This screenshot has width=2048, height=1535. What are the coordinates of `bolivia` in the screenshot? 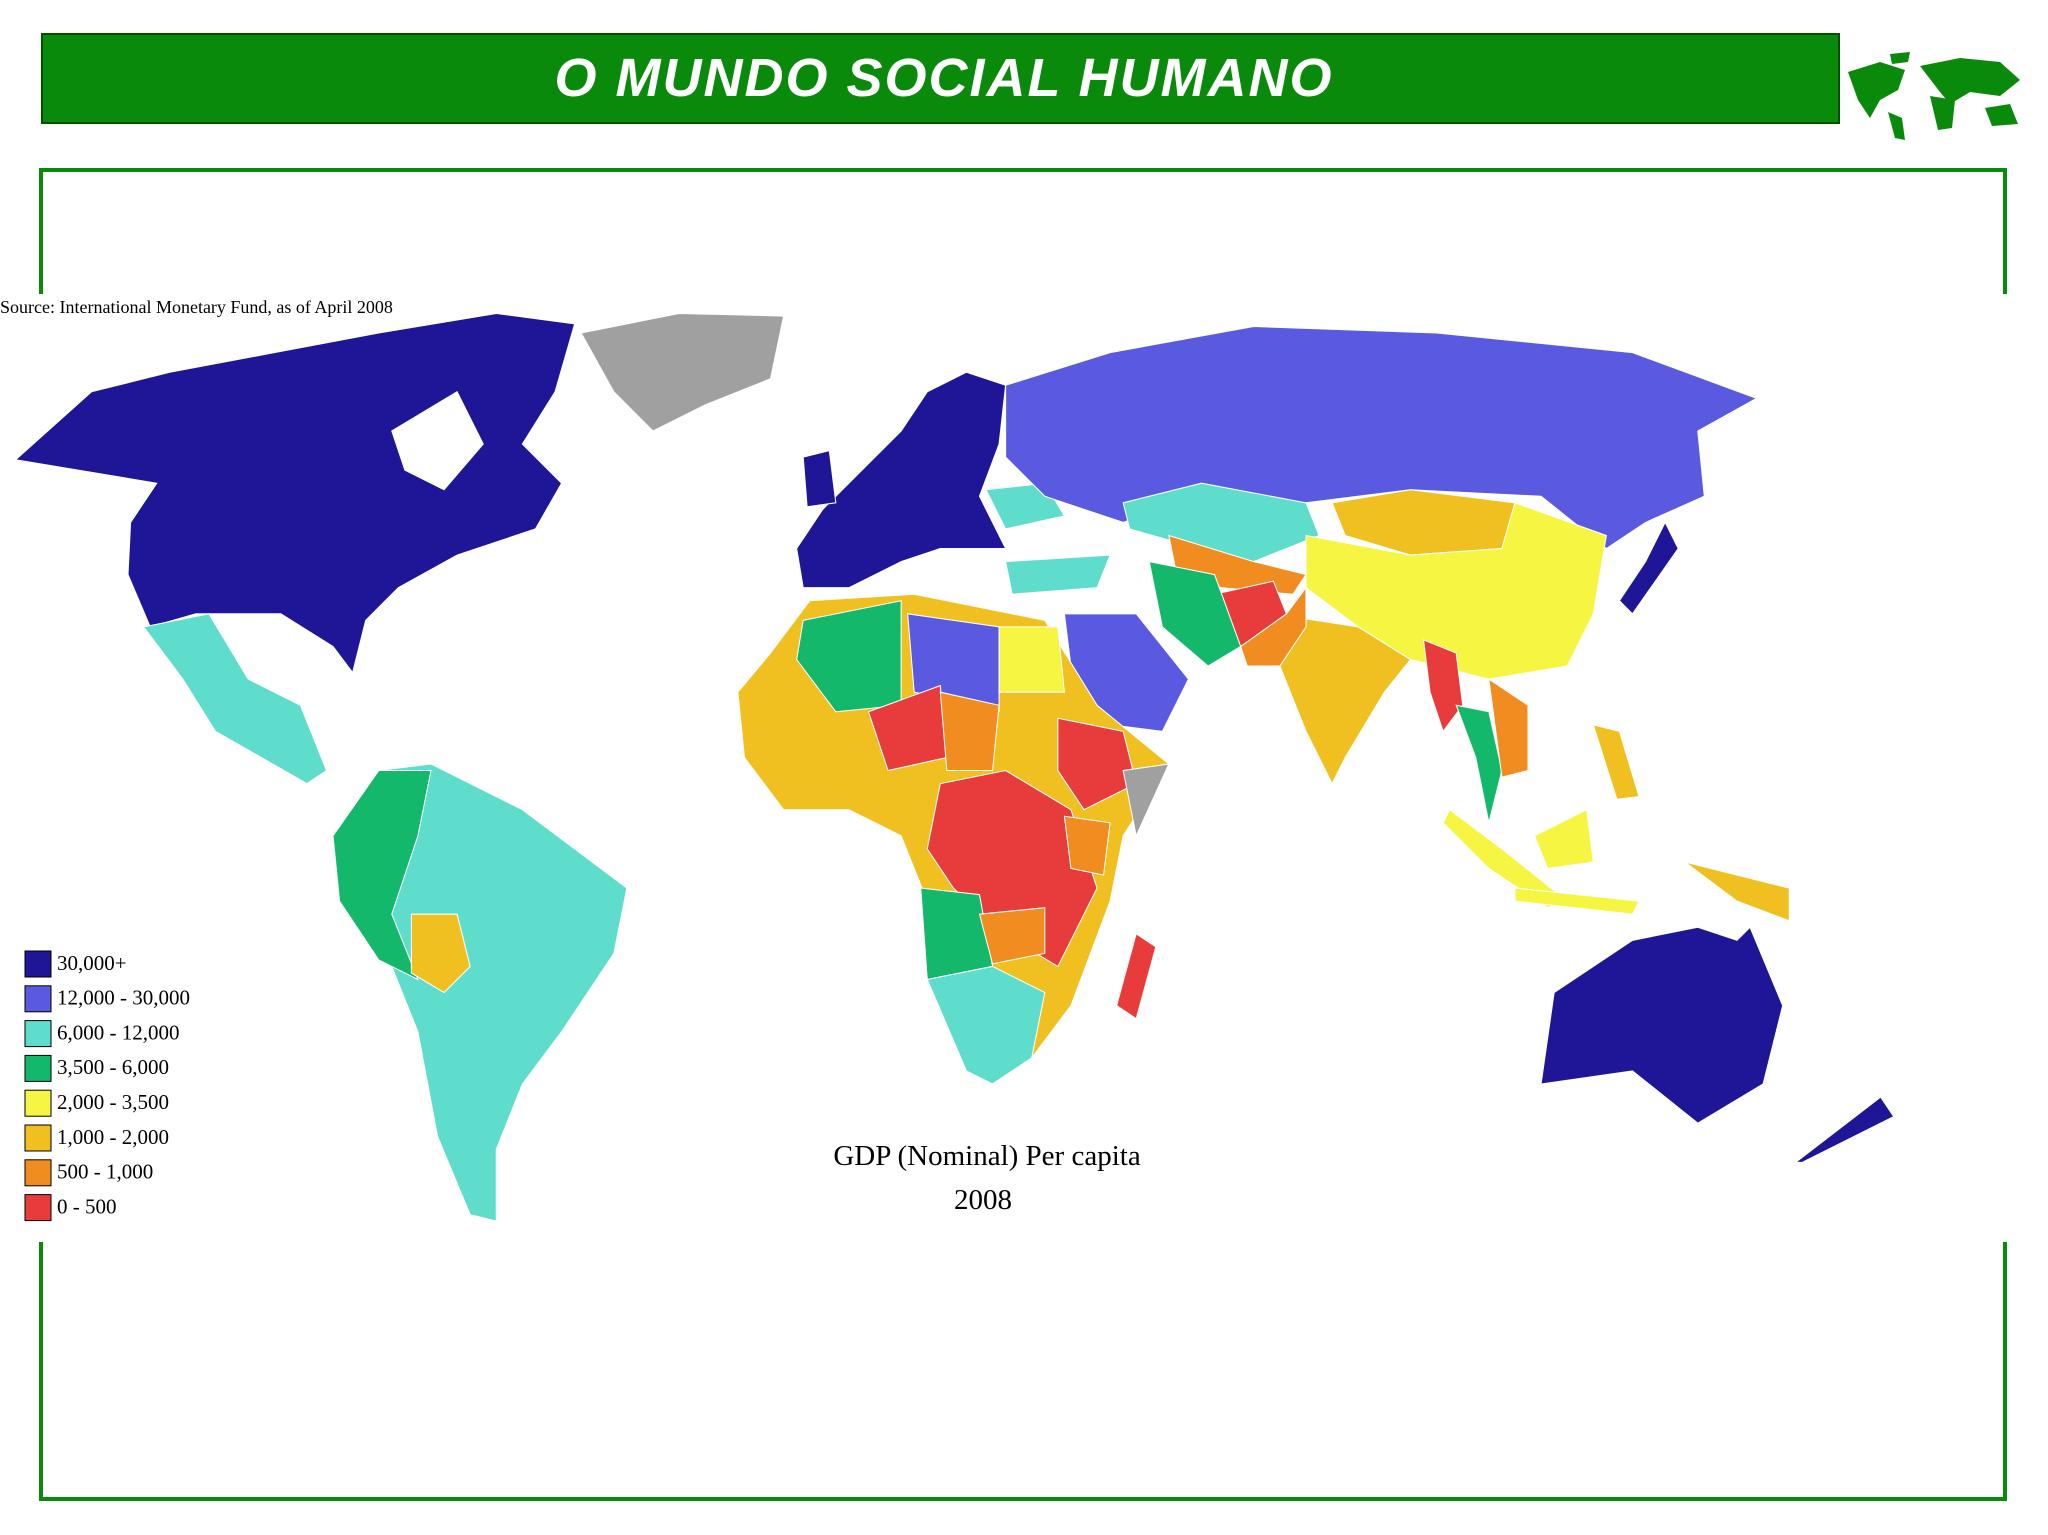 It's located at (440, 953).